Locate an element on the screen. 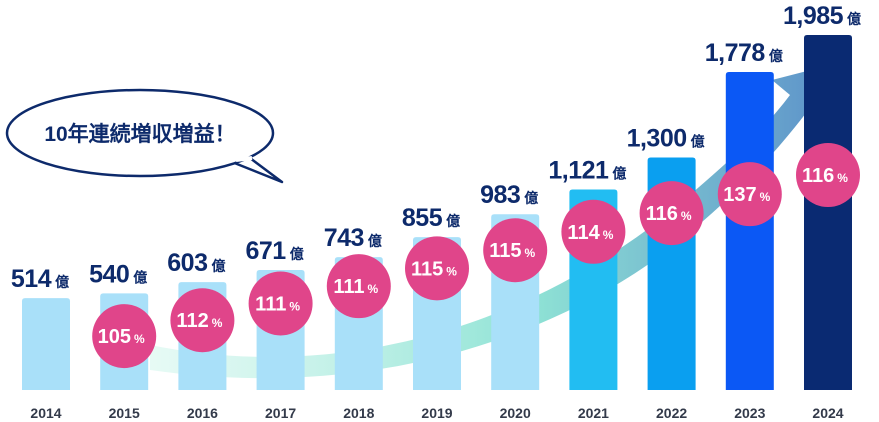  growth-label-2024: 116% is located at coordinates (825, 176).